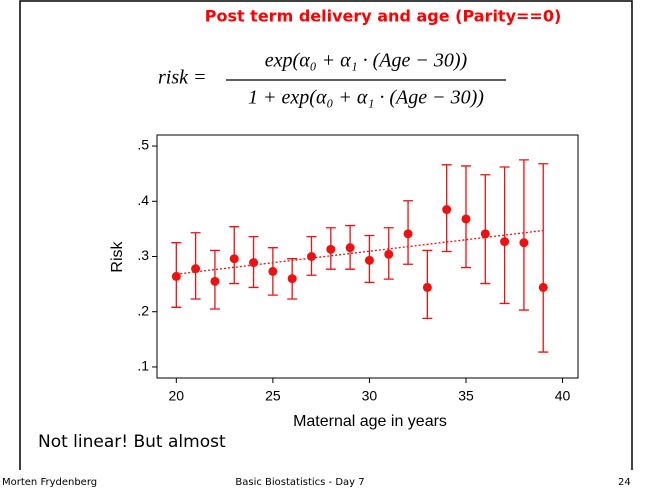 This screenshot has width=650, height=490. What do you see at coordinates (143, 255) in the screenshot?
I see `y-tick-label: .3` at bounding box center [143, 255].